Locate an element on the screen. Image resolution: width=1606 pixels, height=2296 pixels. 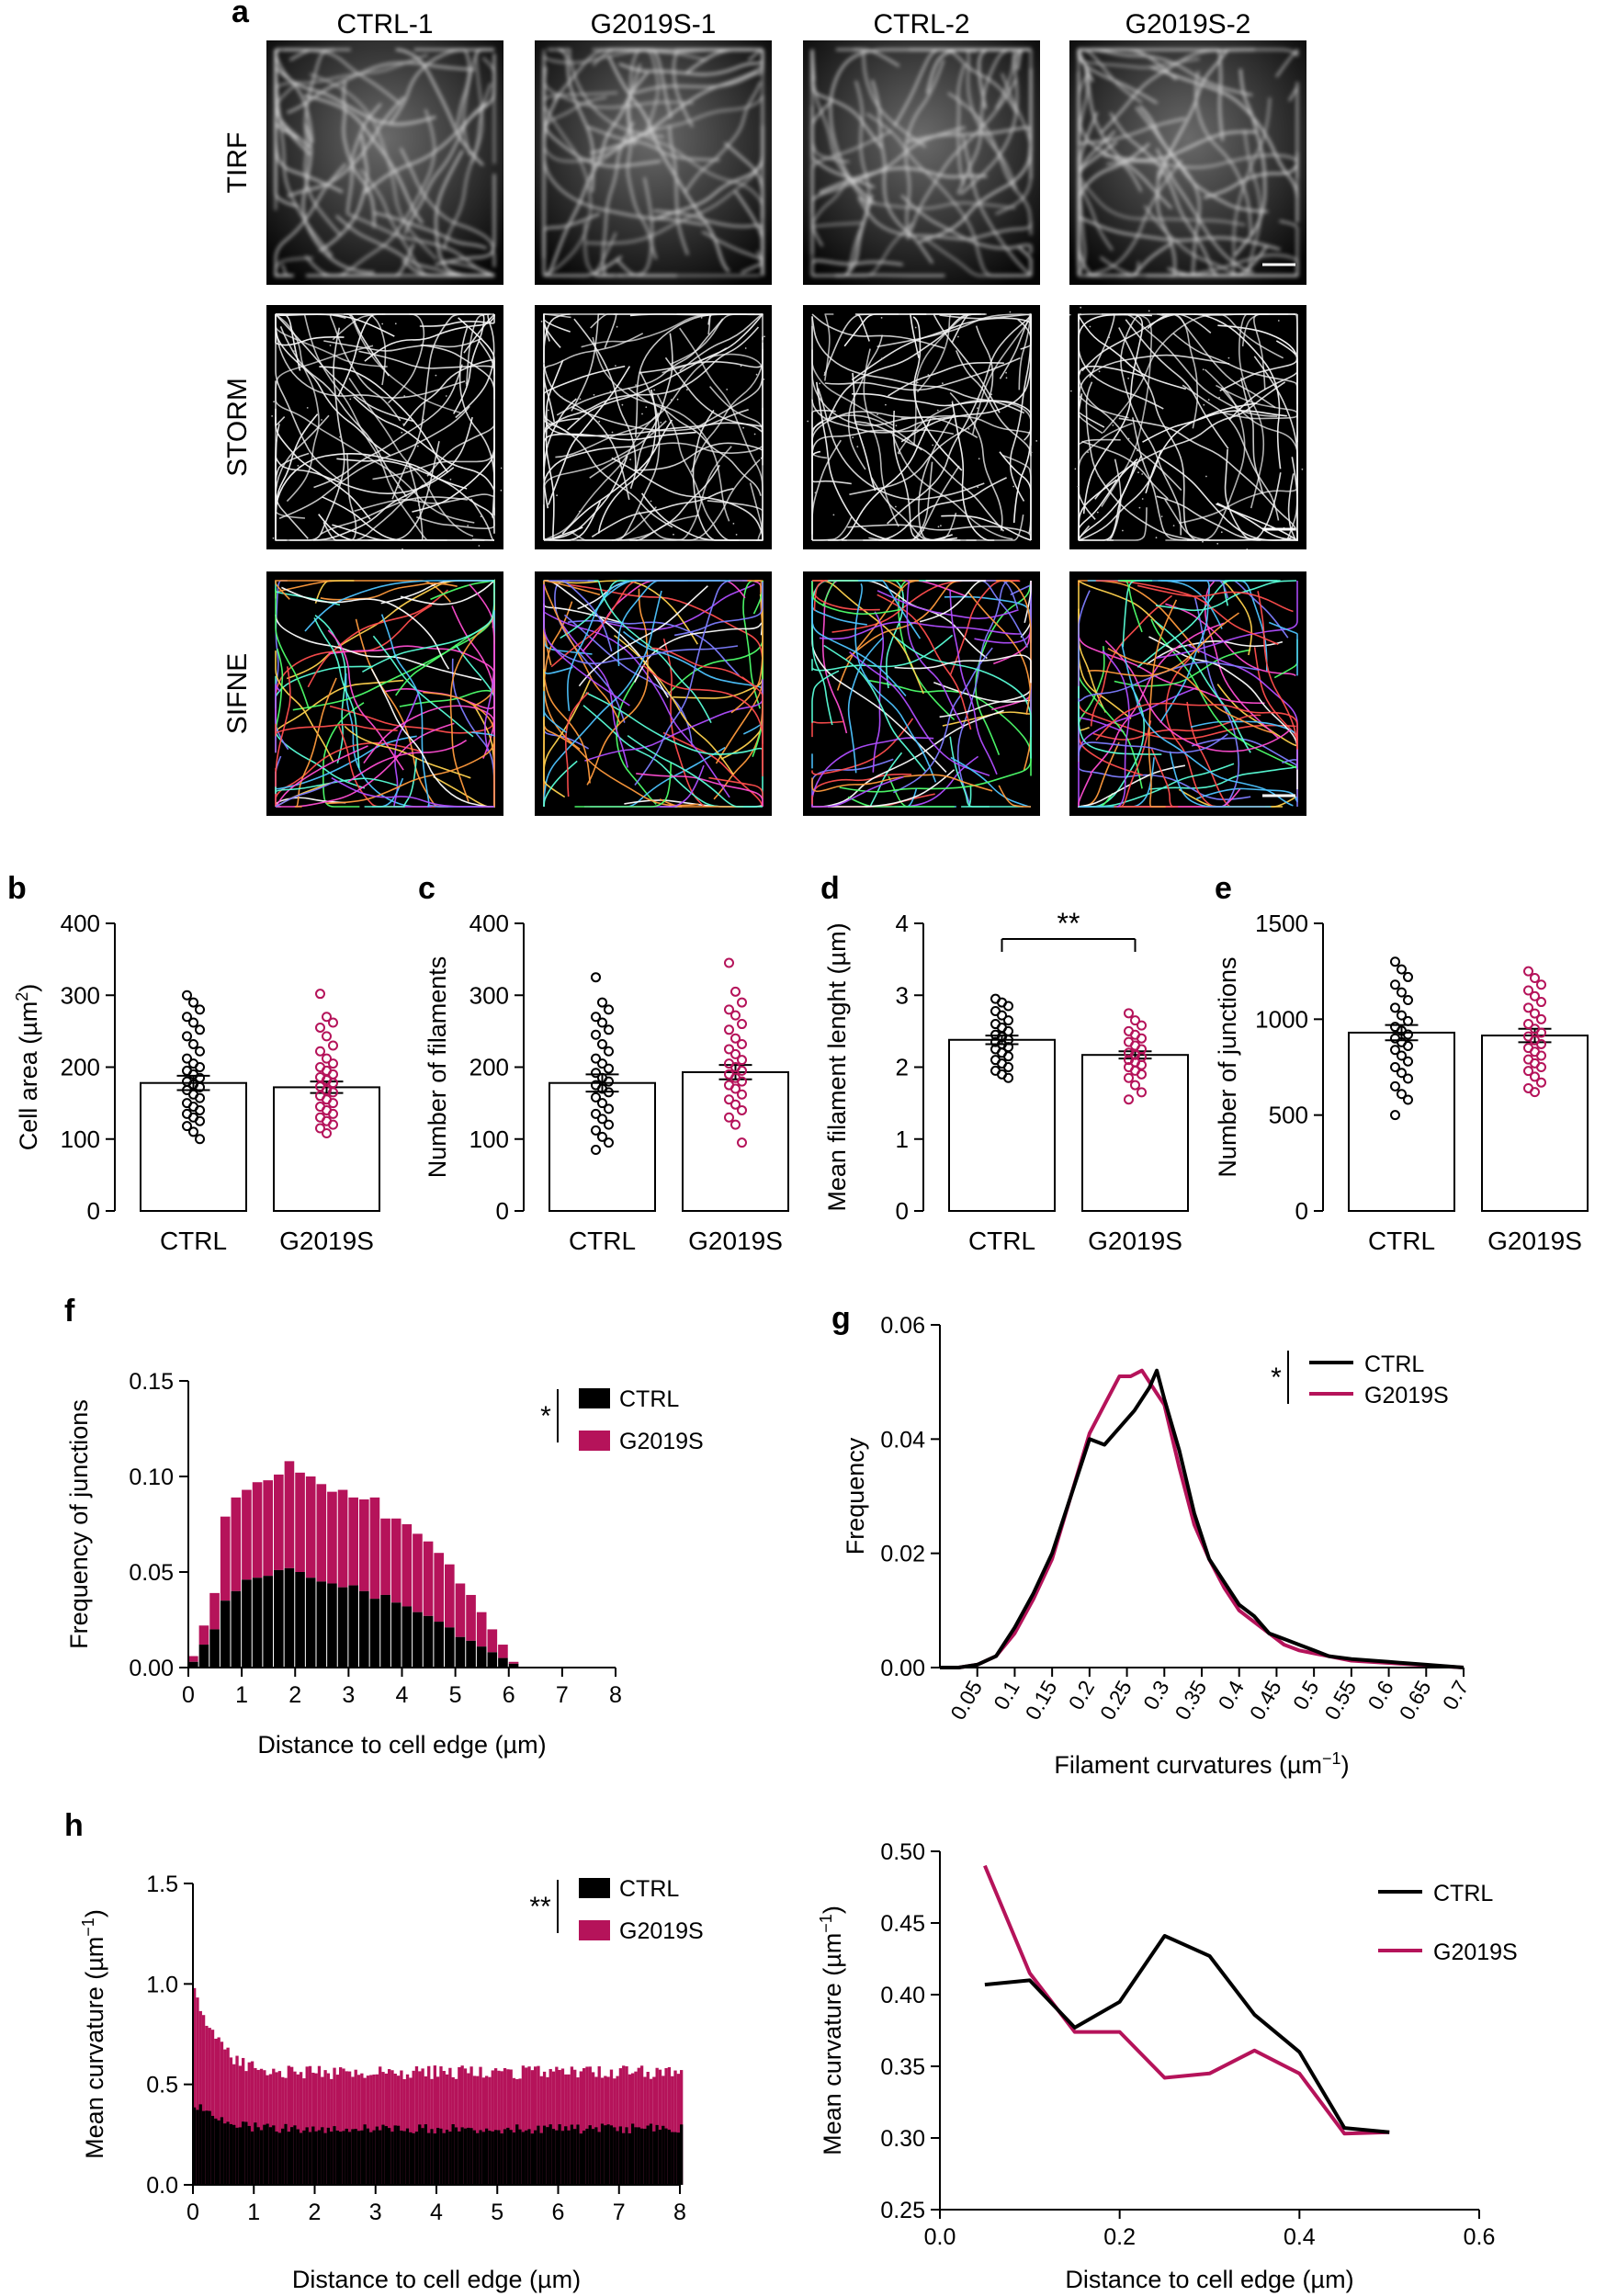
legend-label: CTRL is located at coordinates (649, 1889).